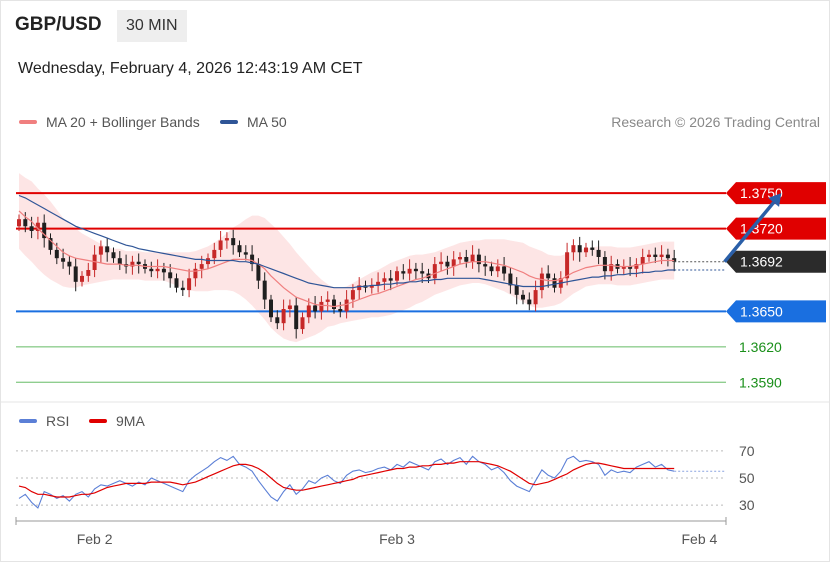 The image size is (832, 564). I want to click on legend-ma50: MA 50, so click(253, 122).